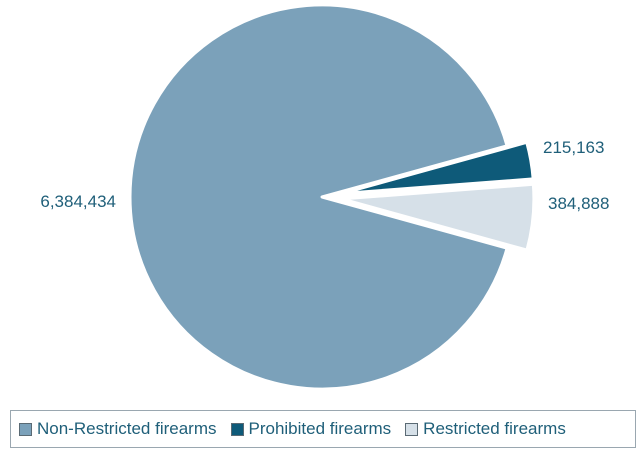 This screenshot has width=639, height=451. What do you see at coordinates (412, 429) in the screenshot?
I see `legend-swatch-restricted` at bounding box center [412, 429].